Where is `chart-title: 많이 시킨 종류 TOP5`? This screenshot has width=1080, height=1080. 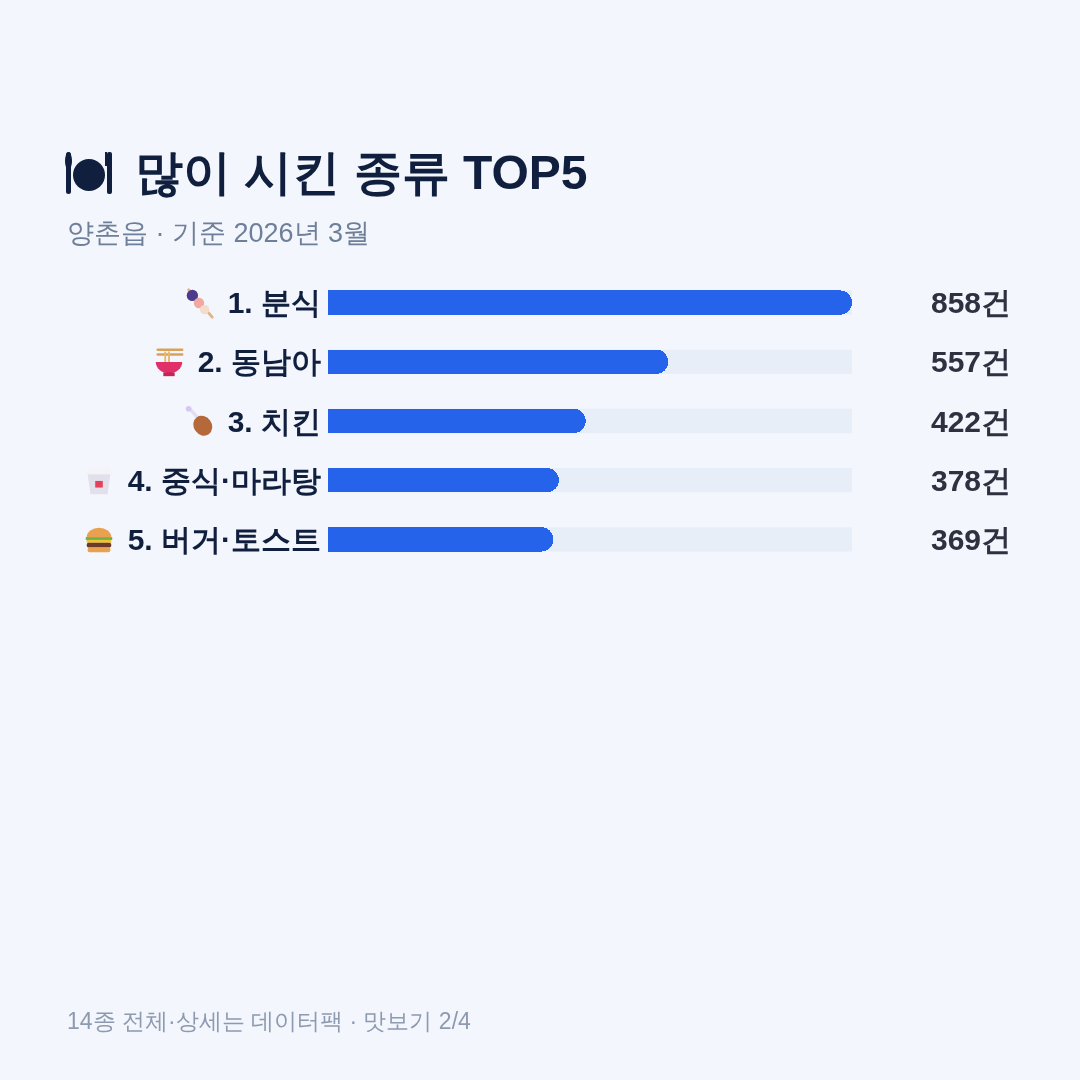
chart-title: 많이 시킨 종류 TOP5 is located at coordinates (361, 172).